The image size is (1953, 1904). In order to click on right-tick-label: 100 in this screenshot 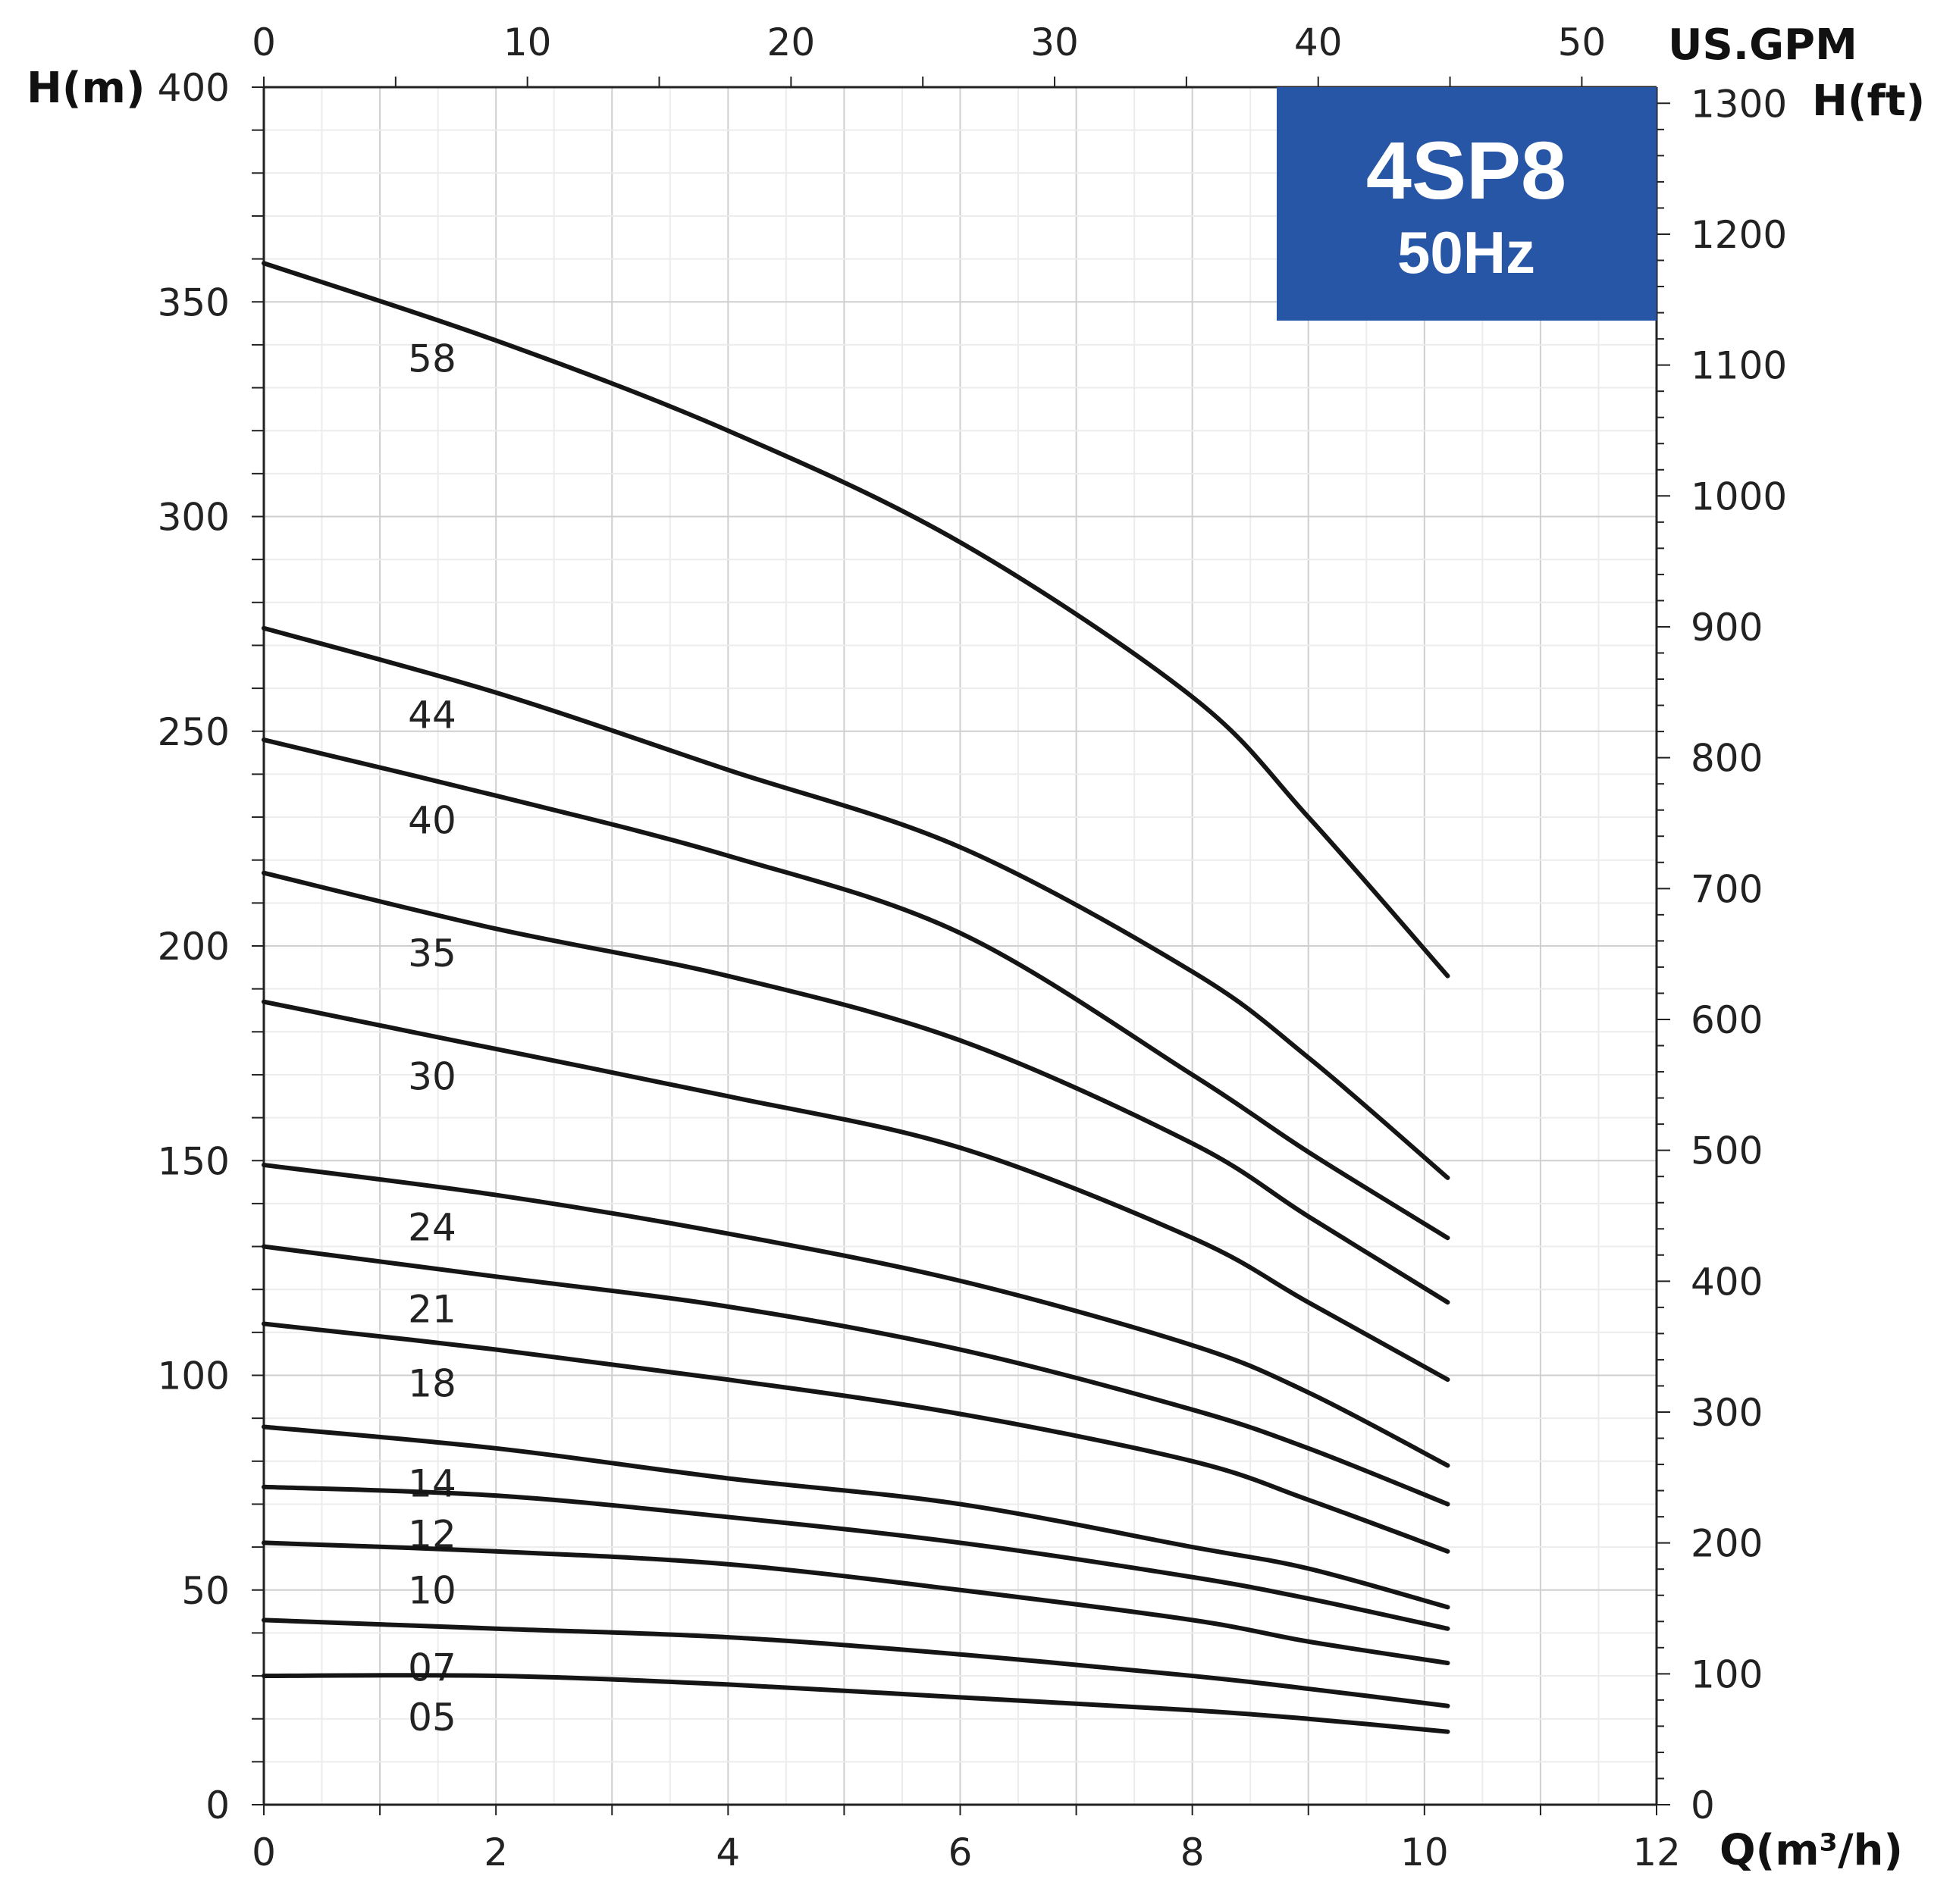, I will do `click(1727, 1674)`.